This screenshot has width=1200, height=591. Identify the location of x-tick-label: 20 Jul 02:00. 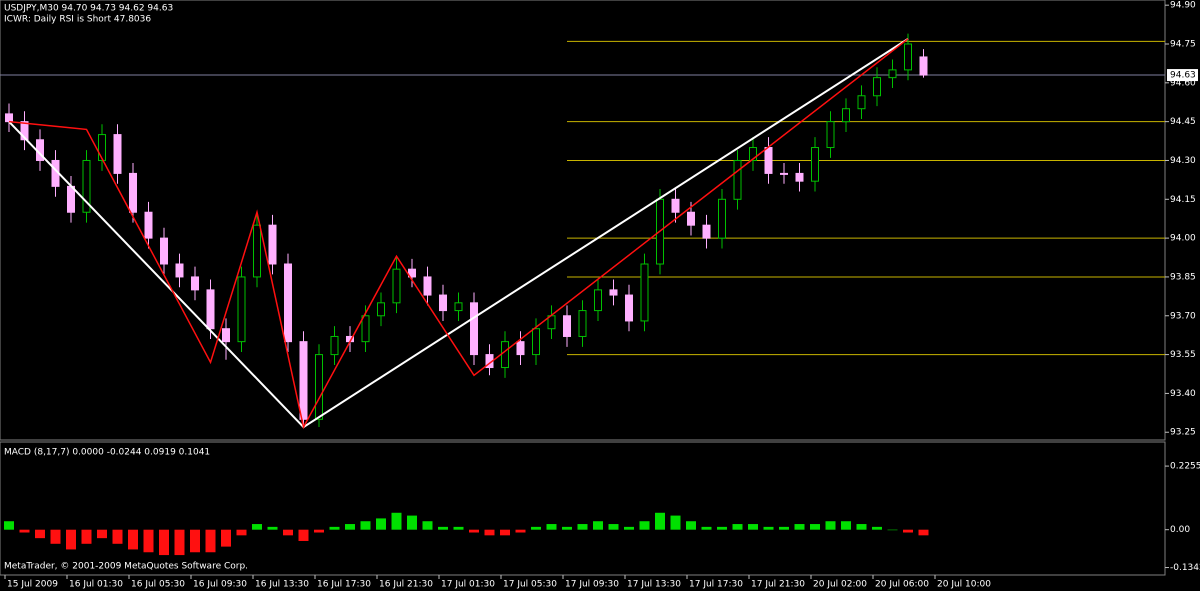
(840, 585).